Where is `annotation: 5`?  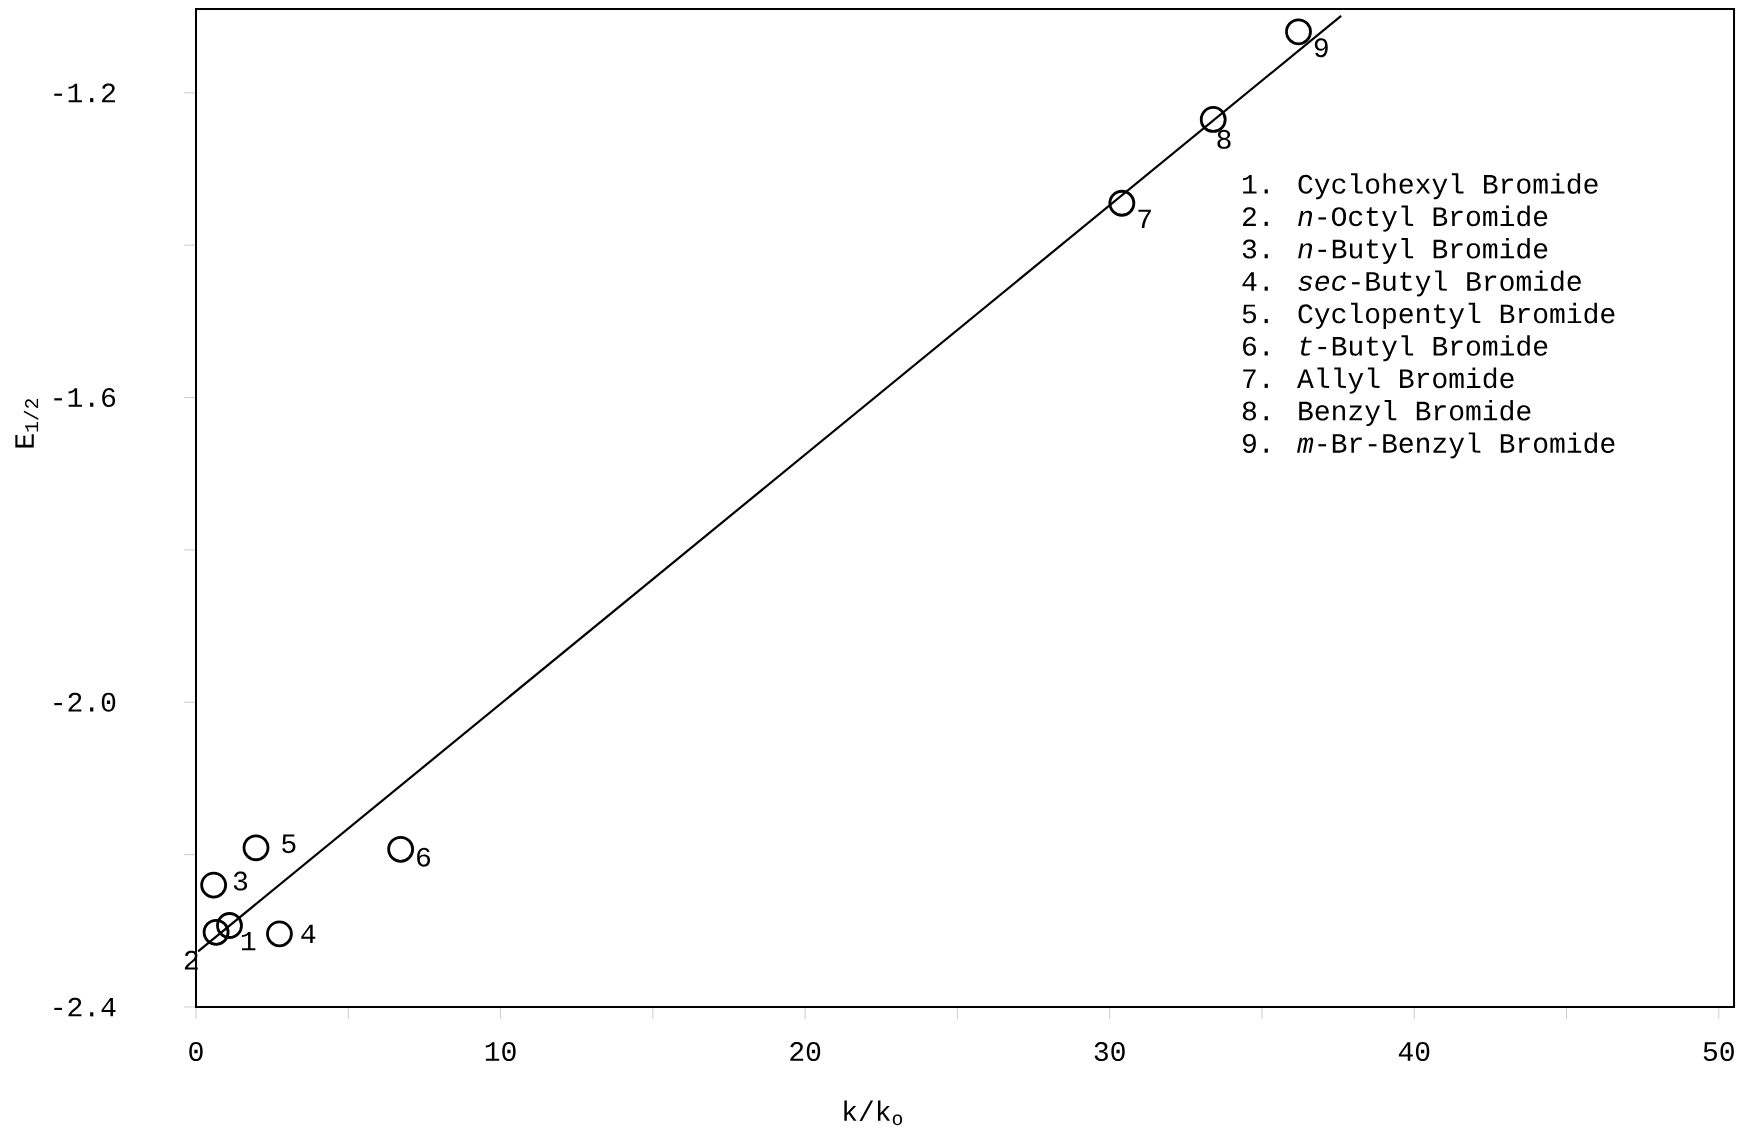 annotation: 5 is located at coordinates (289, 844).